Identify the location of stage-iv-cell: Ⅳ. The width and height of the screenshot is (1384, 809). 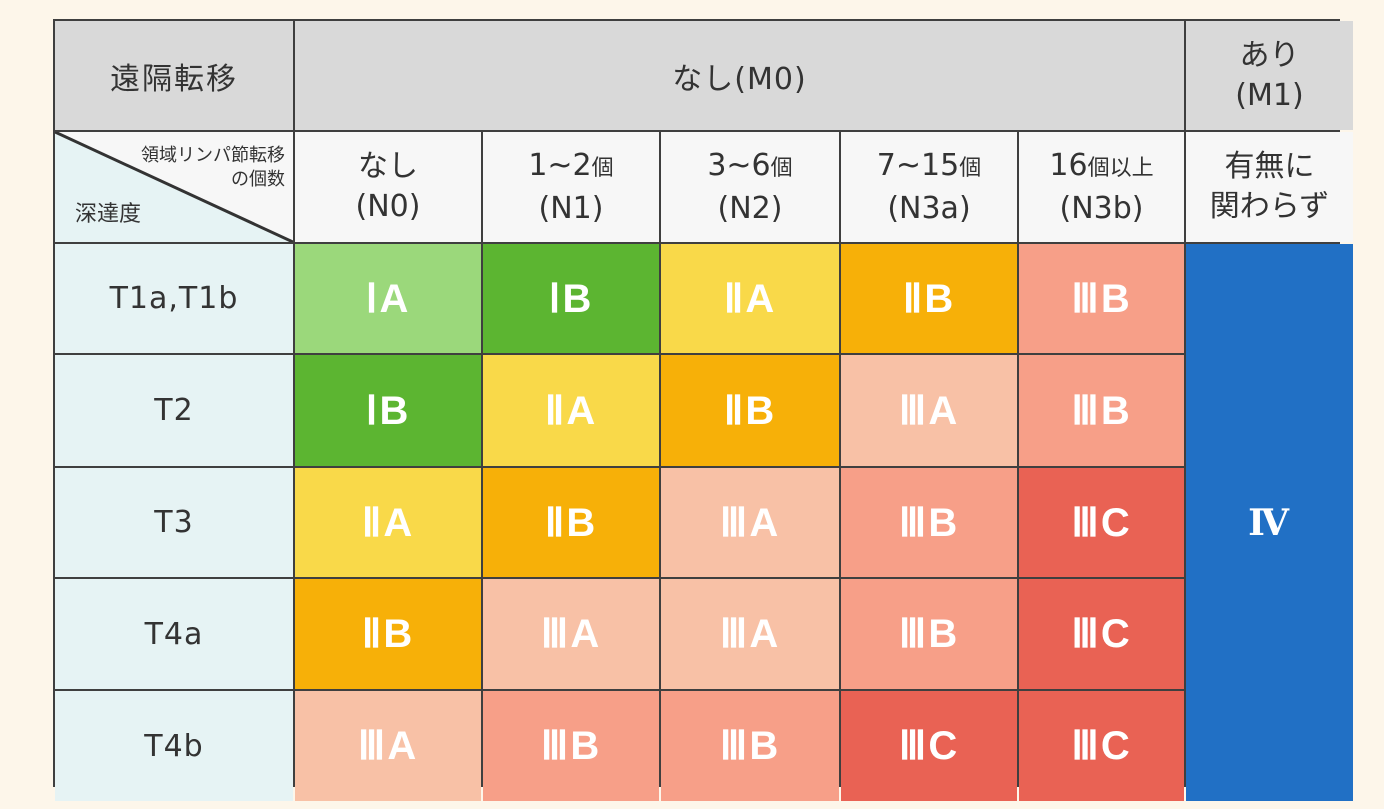
(1269, 522).